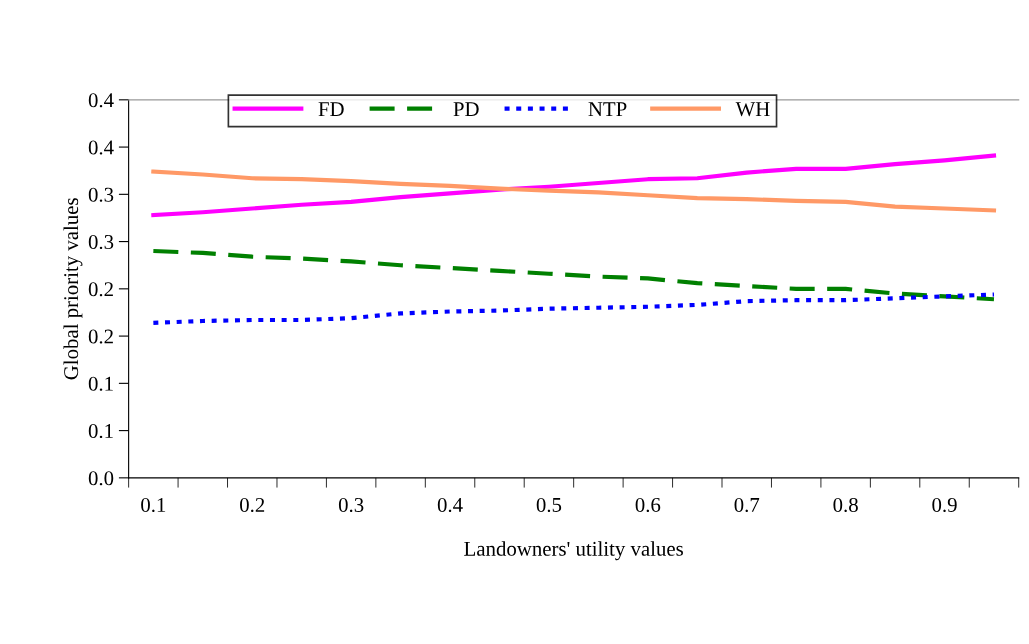 The height and width of the screenshot is (644, 1029). I want to click on y-axis-title: Global priority values, so click(73, 289).